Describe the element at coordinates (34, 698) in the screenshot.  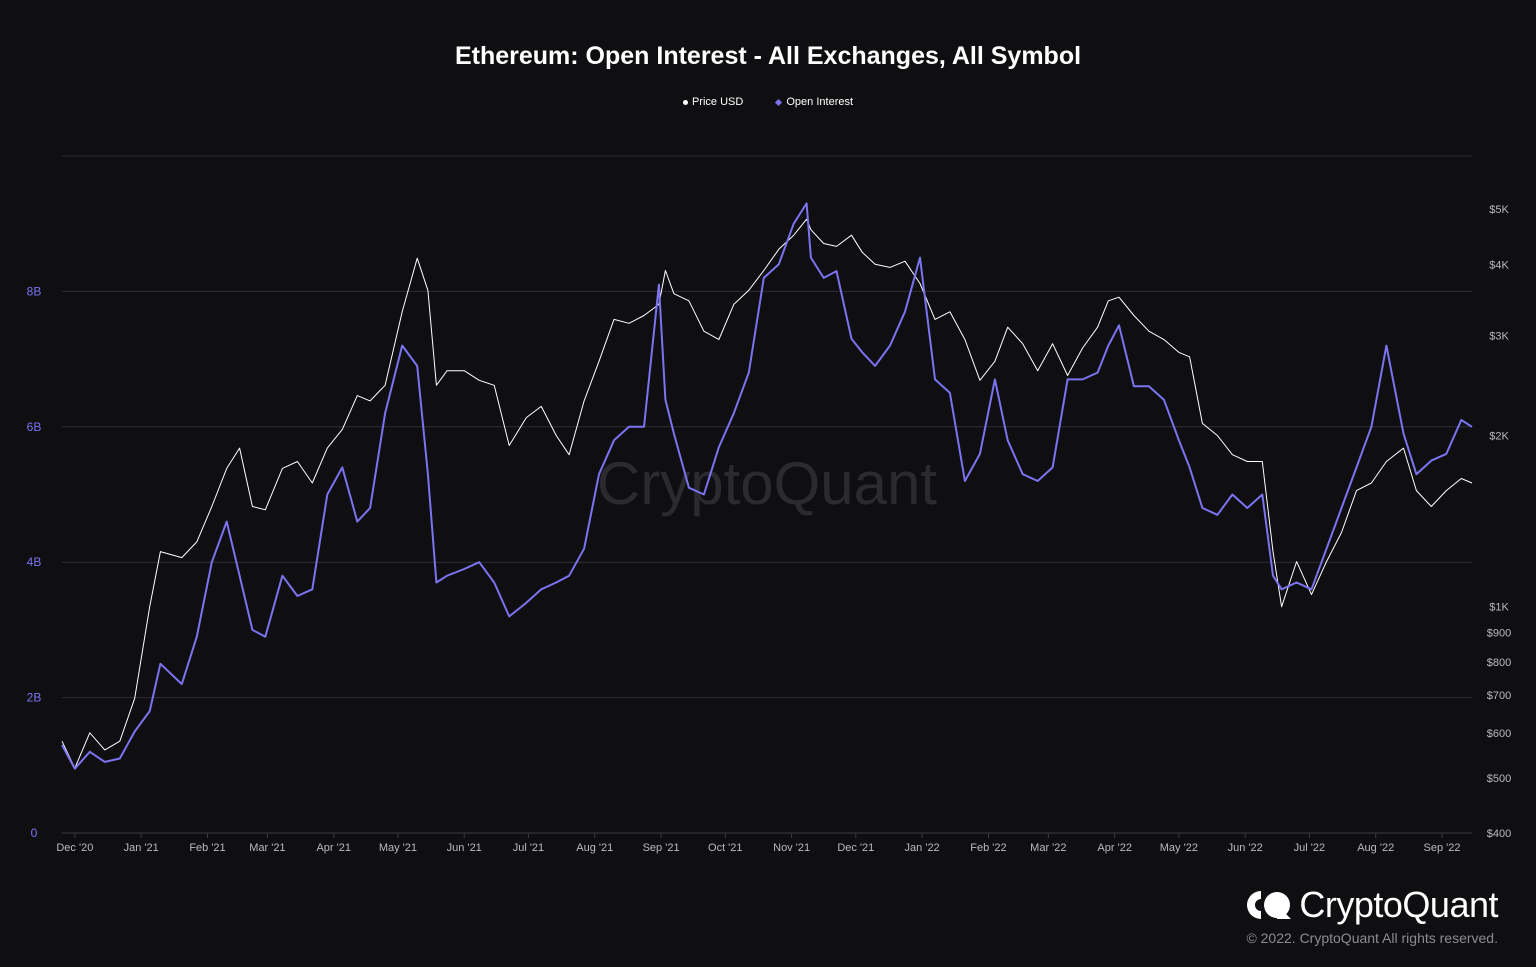
I see `left-tick-label: 2B` at that location.